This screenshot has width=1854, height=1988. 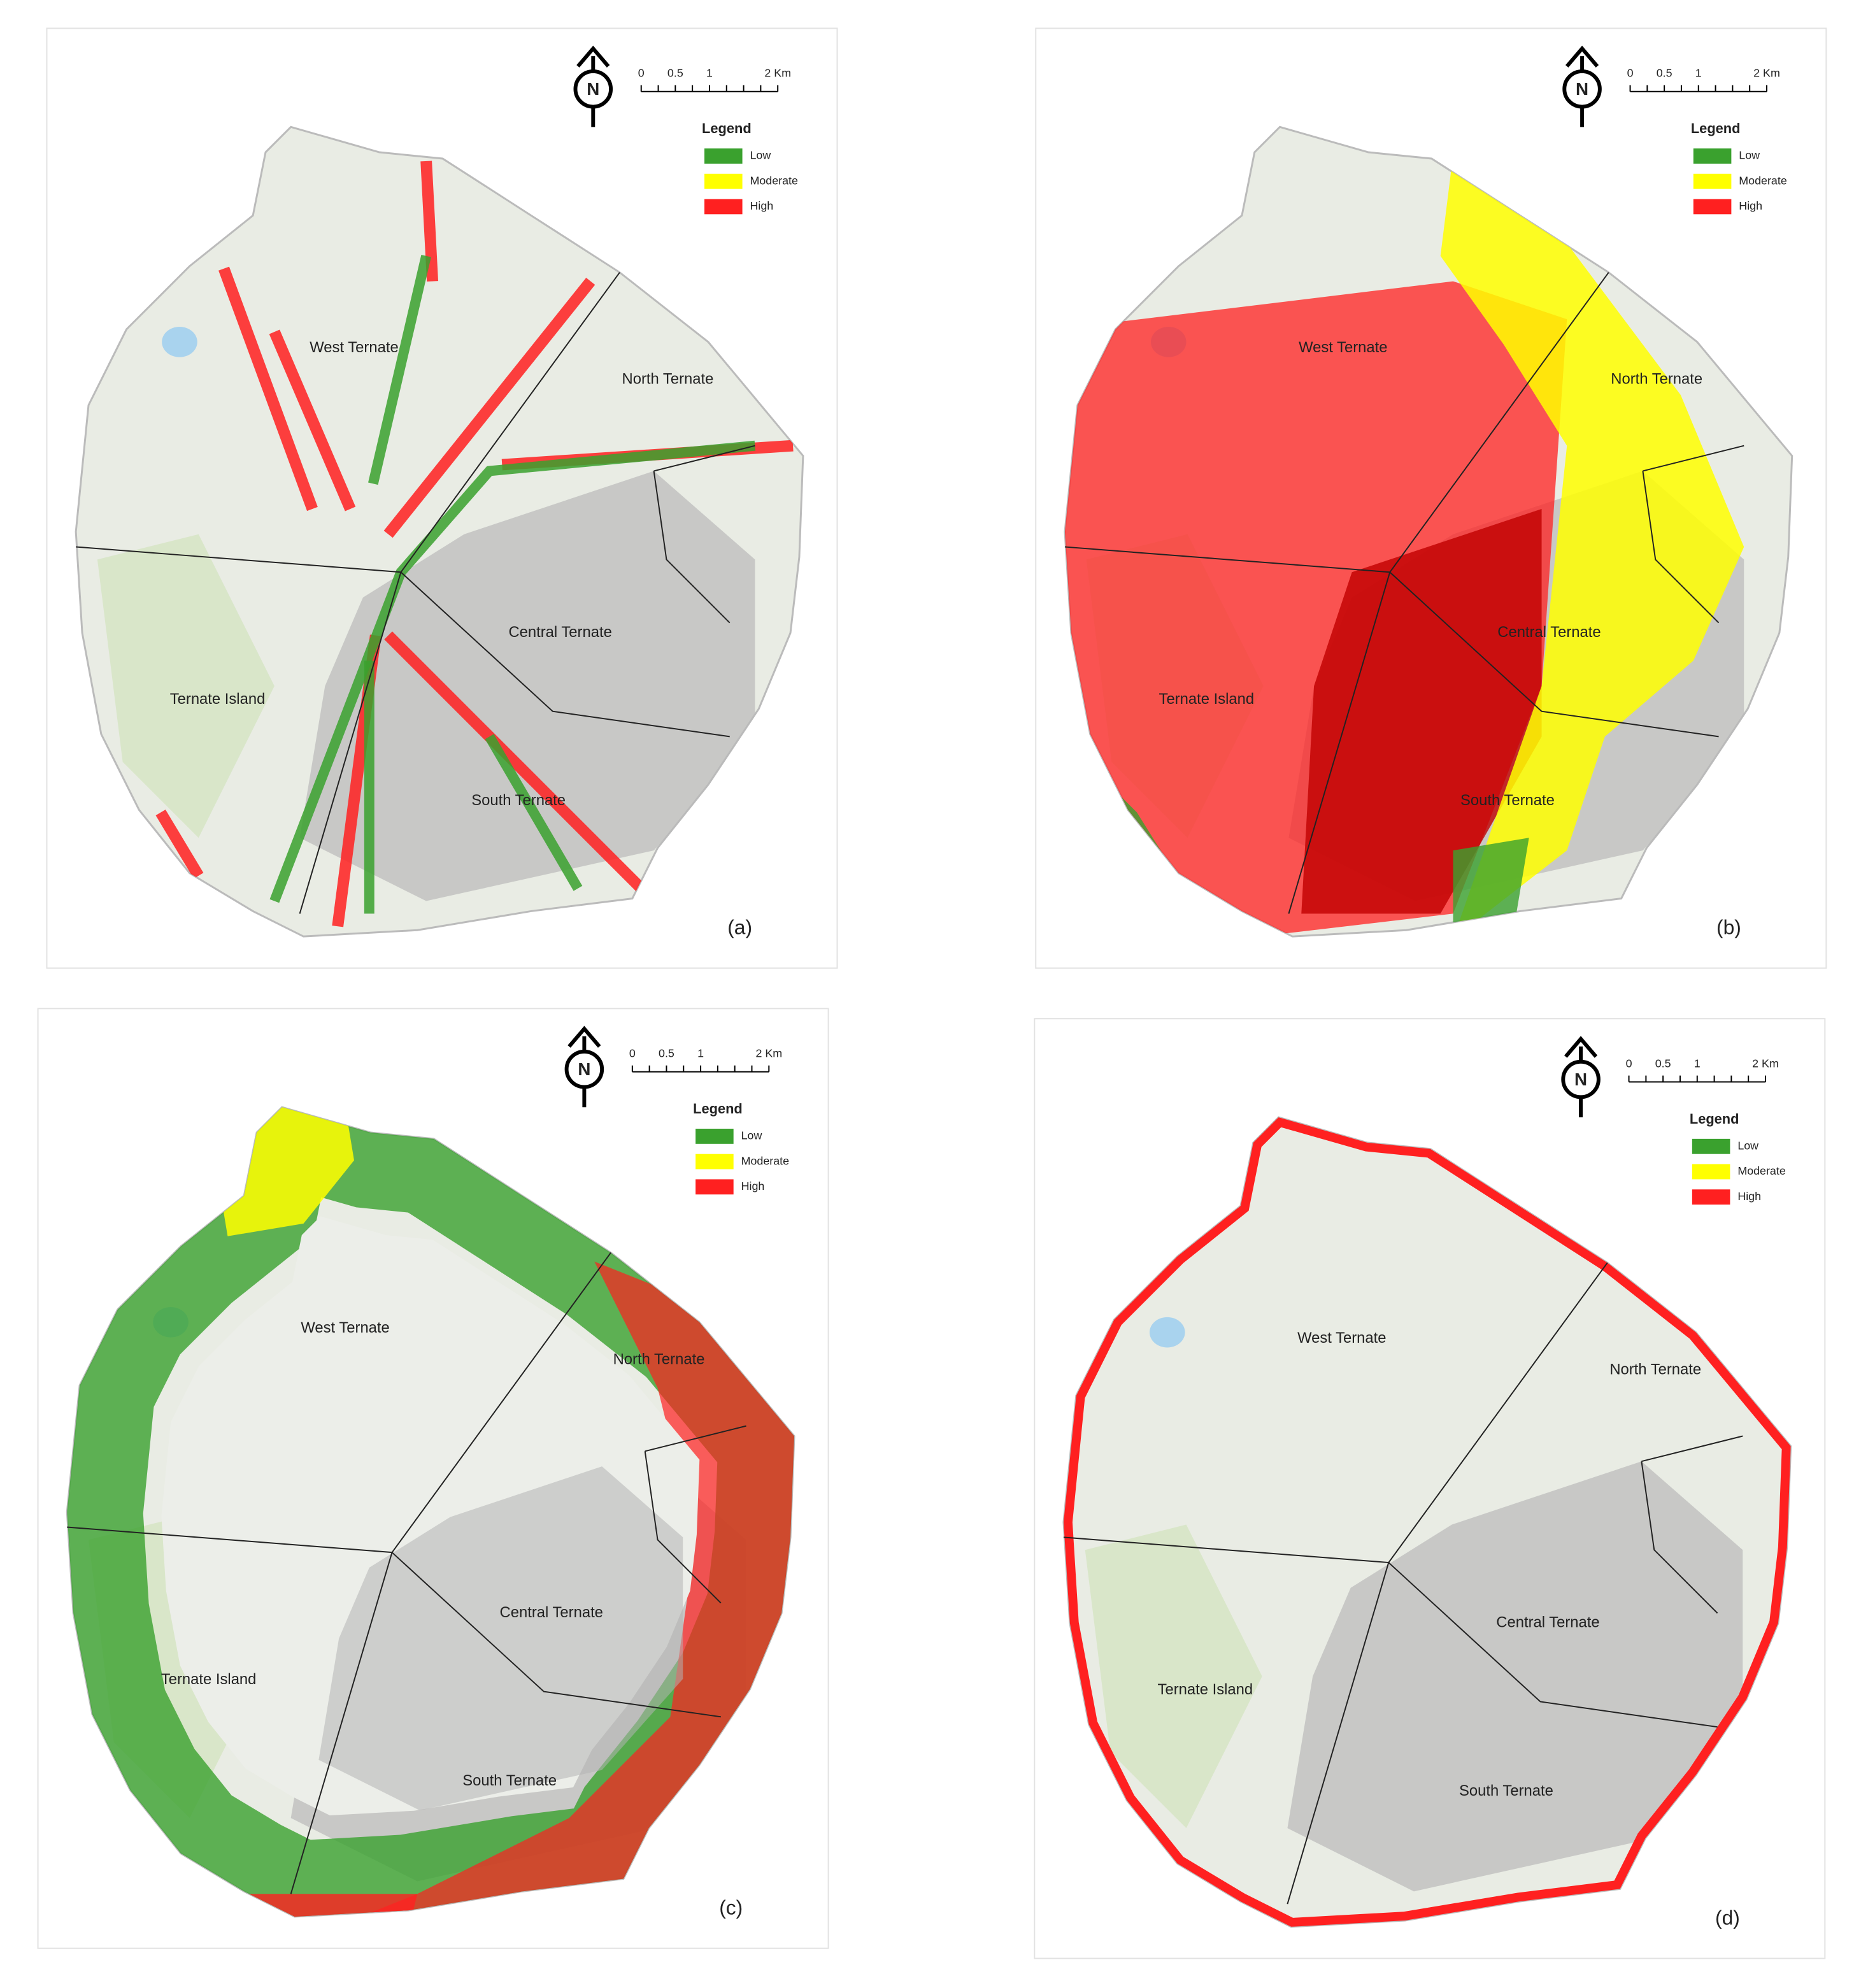 What do you see at coordinates (1173, 1676) in the screenshot?
I see `vegetation` at bounding box center [1173, 1676].